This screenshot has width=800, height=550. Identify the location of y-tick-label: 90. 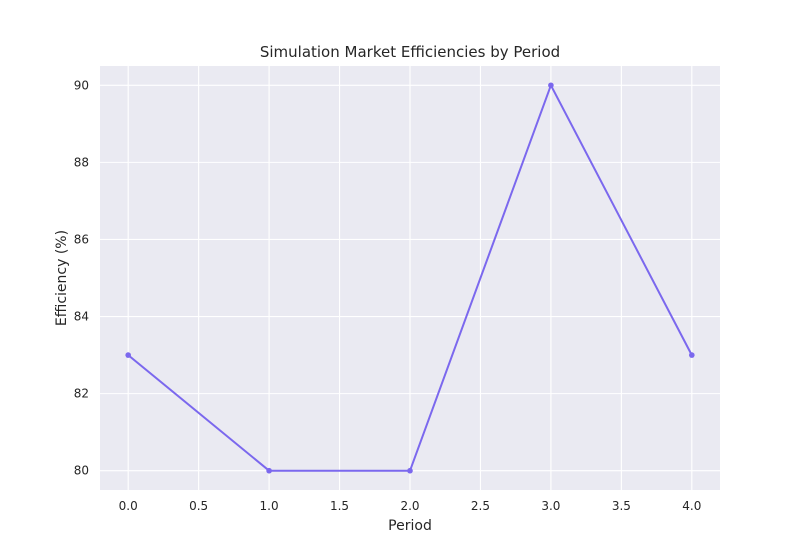
(81, 85).